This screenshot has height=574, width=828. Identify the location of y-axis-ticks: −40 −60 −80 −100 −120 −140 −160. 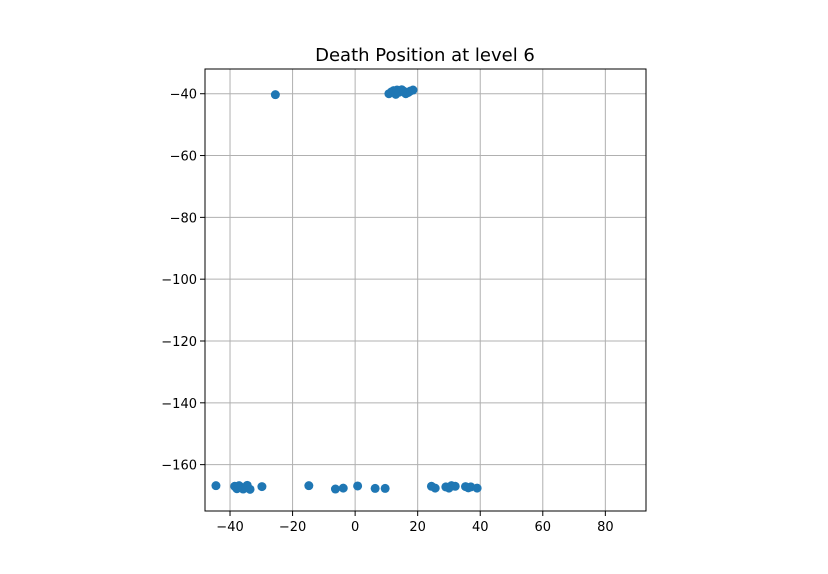
(183, 281).